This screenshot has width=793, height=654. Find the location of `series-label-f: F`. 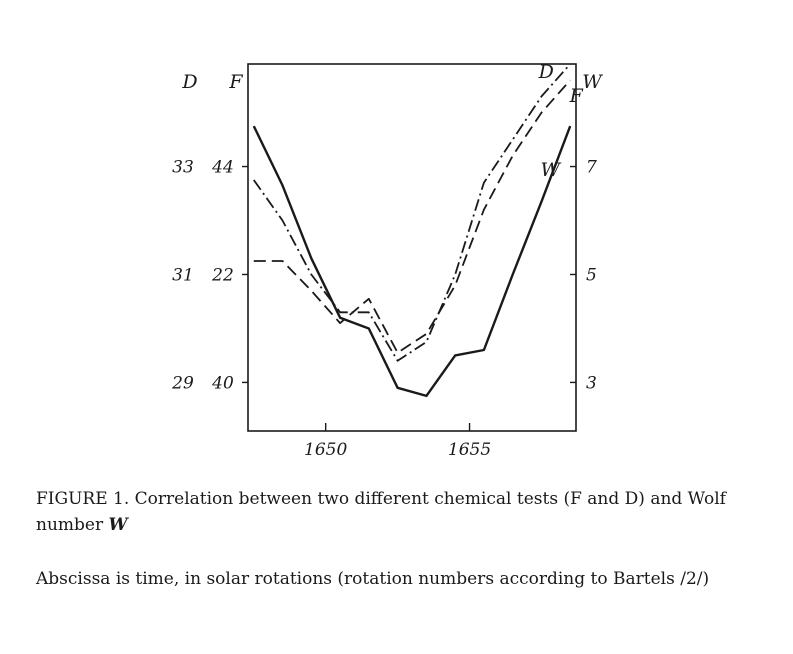

series-label-f: F is located at coordinates (576, 96).